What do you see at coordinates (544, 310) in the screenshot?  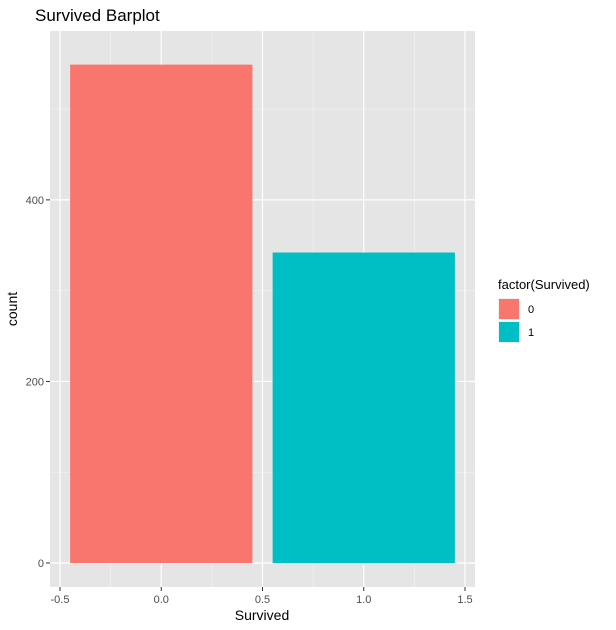 I see `legend: factor(Survived) 01` at bounding box center [544, 310].